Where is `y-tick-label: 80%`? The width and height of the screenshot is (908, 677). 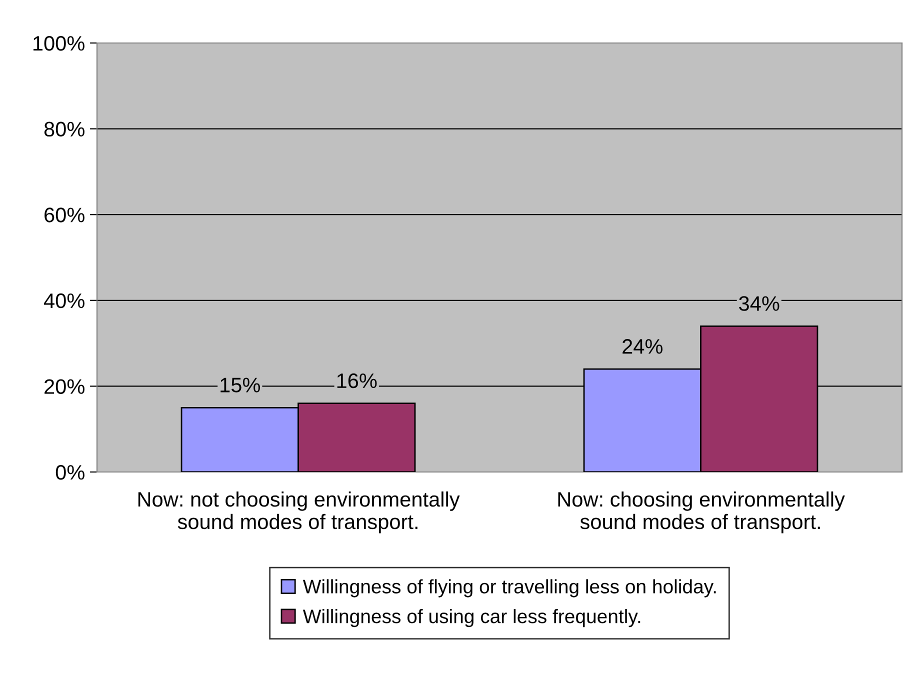 y-tick-label: 80% is located at coordinates (64, 129).